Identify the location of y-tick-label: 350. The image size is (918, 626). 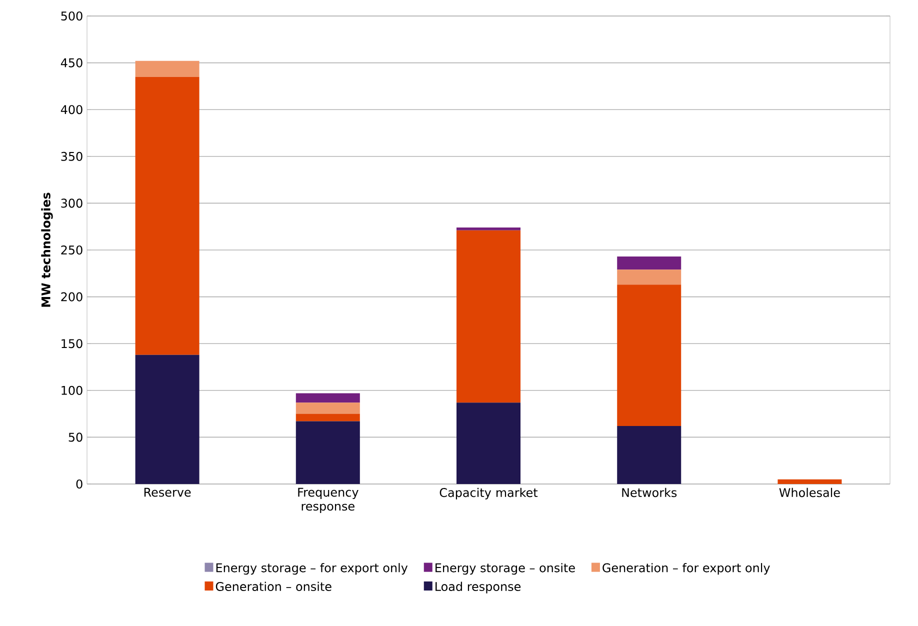
(71, 156).